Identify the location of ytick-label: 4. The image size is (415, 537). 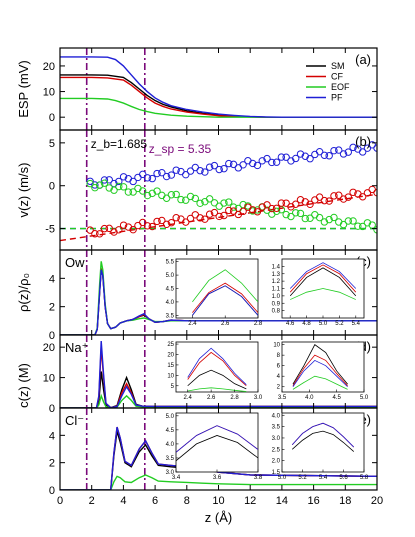
(52, 279).